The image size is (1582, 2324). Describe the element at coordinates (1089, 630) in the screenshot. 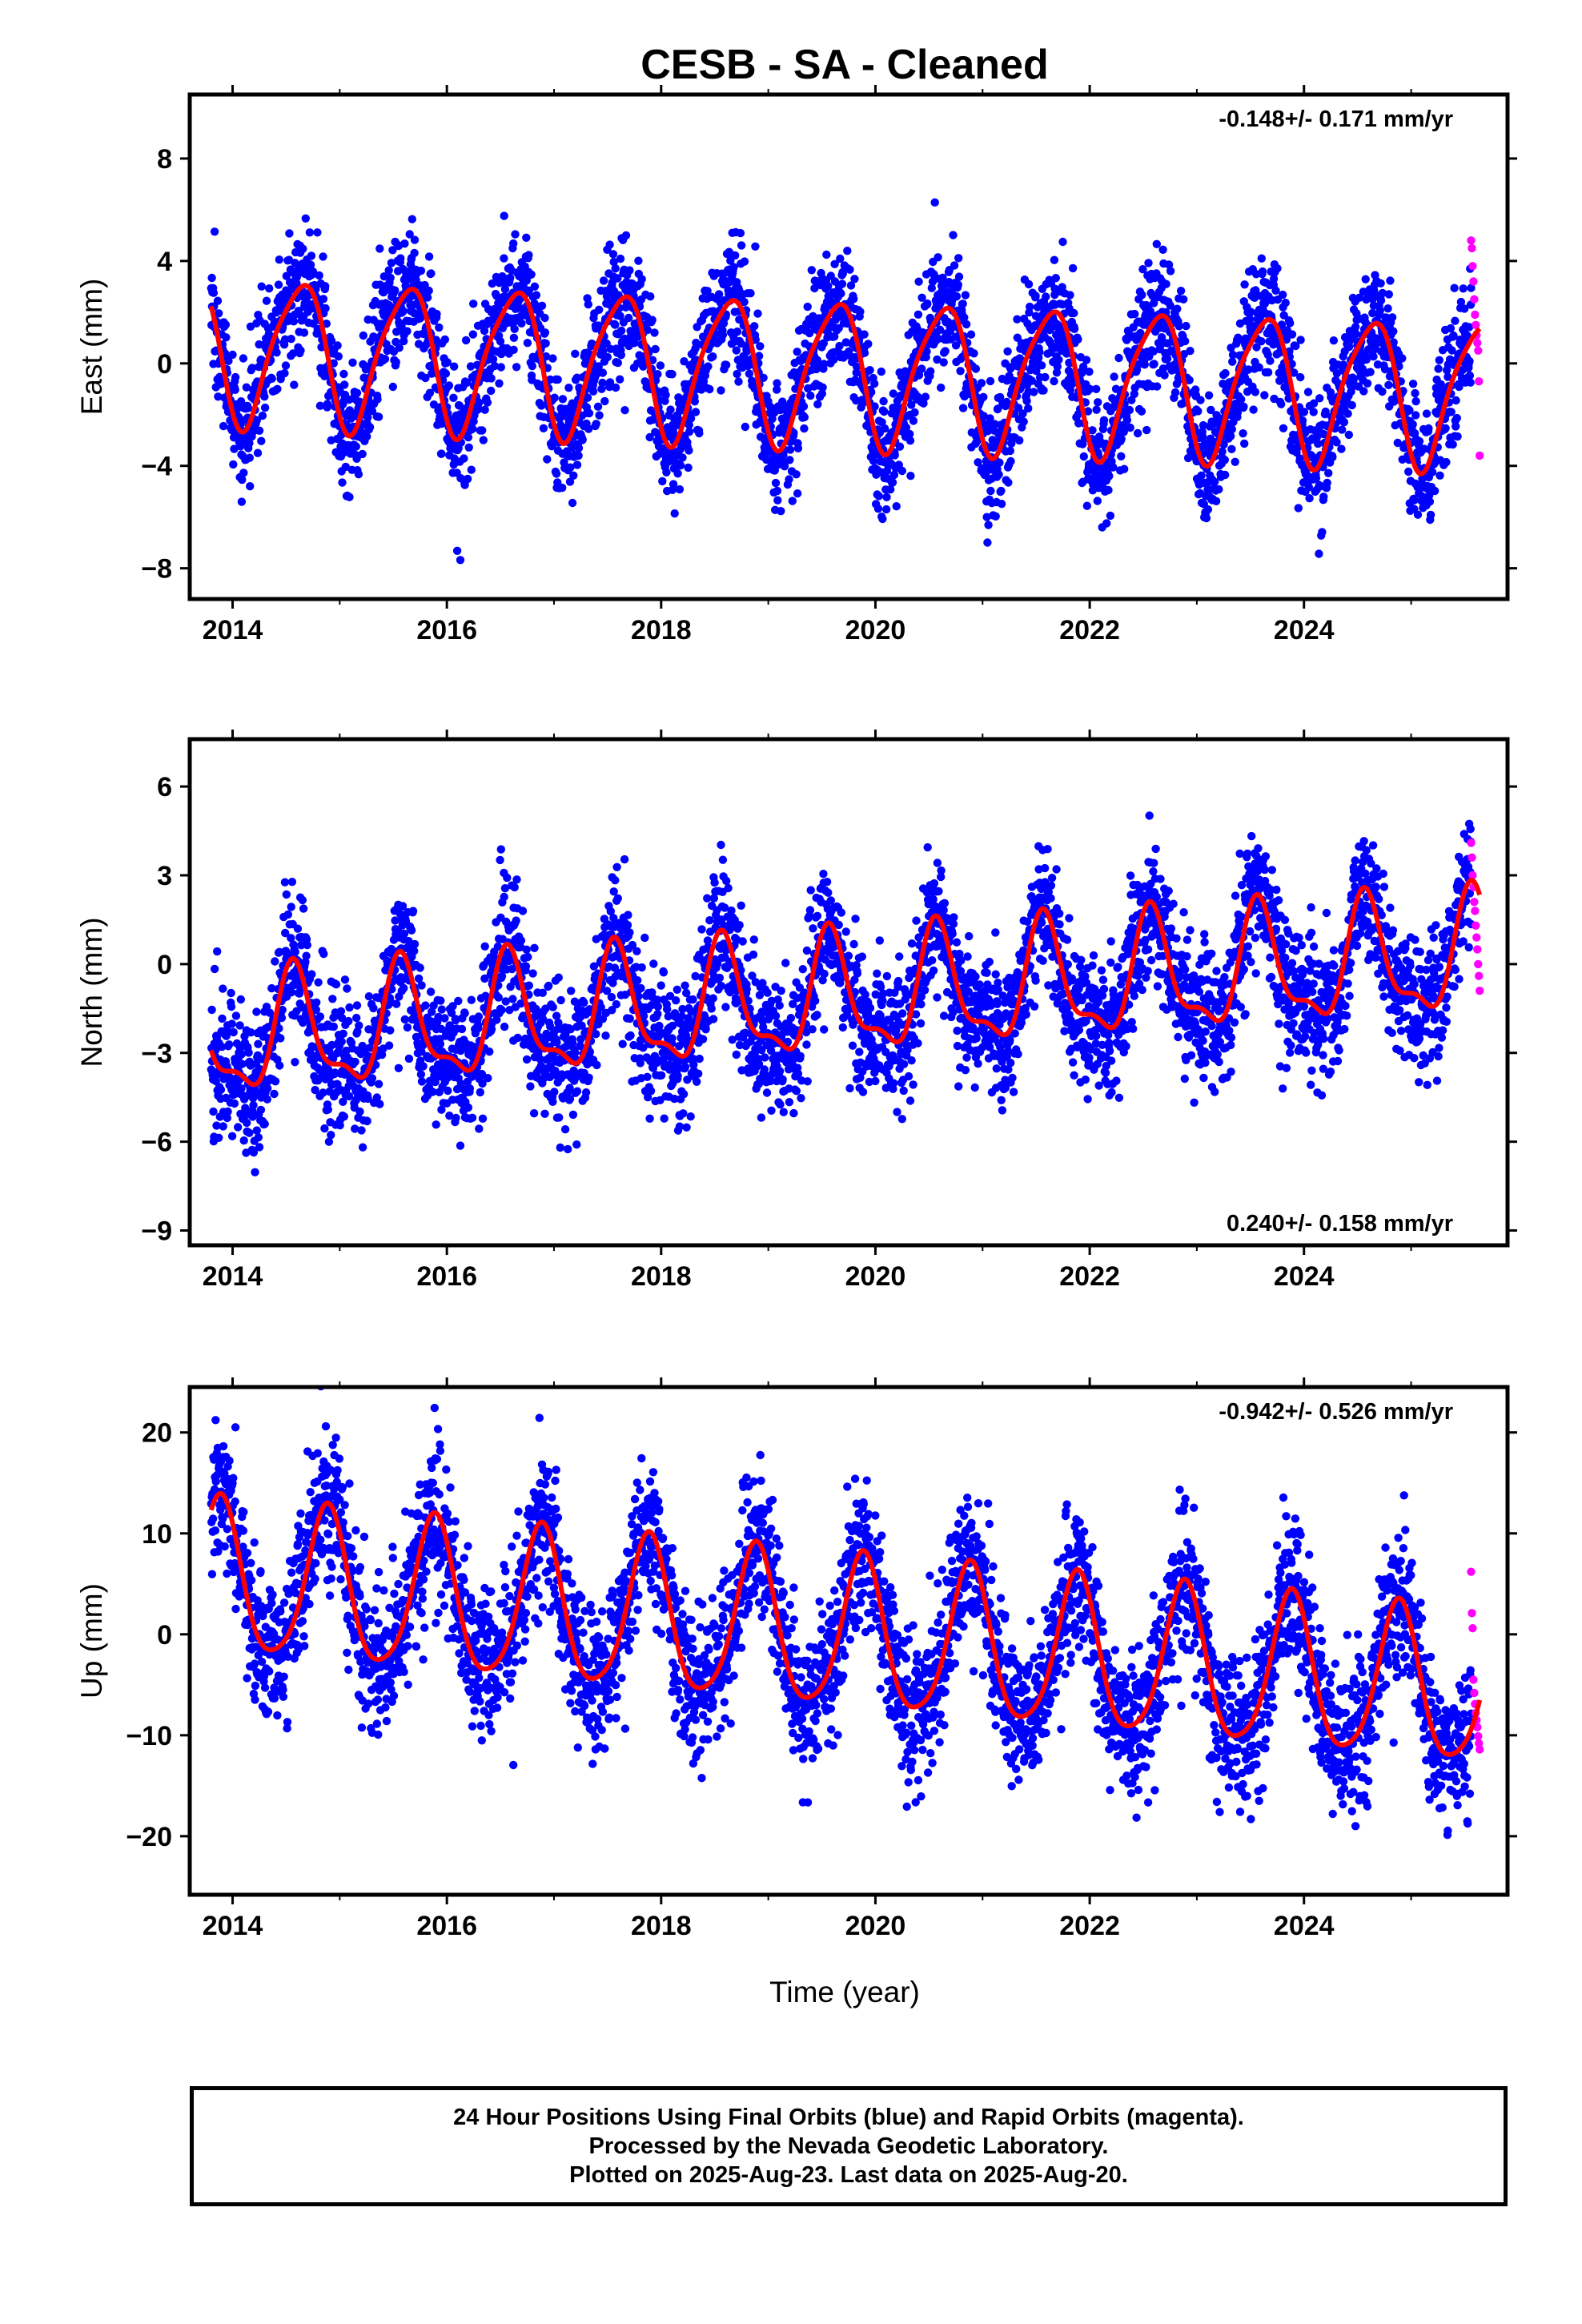

I see `x-tick-label: 2022` at that location.